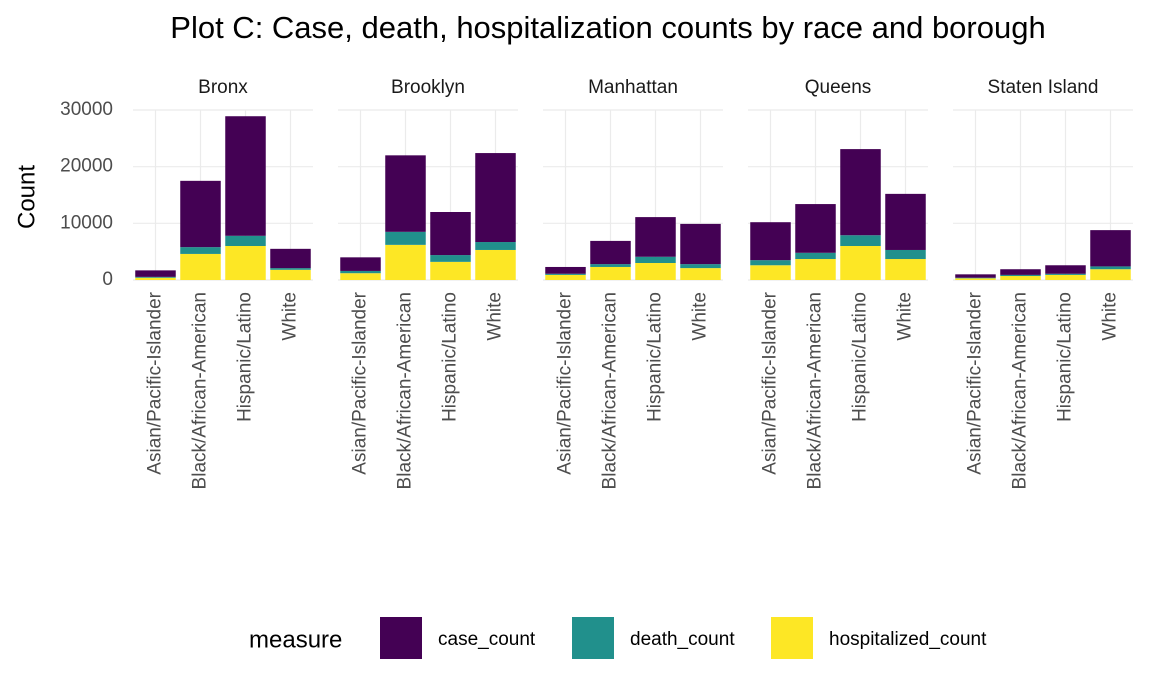  I want to click on legend-label: case_count, so click(487, 639).